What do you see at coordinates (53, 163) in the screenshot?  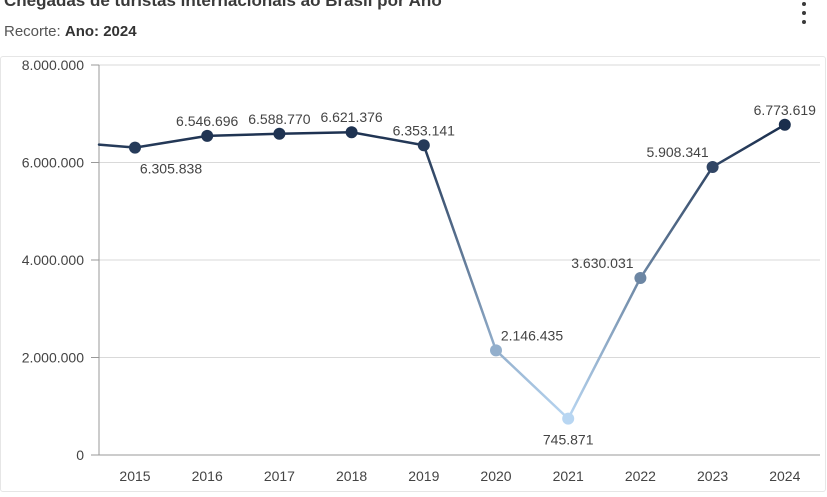 I see `y-tick-label: 6.000.000` at bounding box center [53, 163].